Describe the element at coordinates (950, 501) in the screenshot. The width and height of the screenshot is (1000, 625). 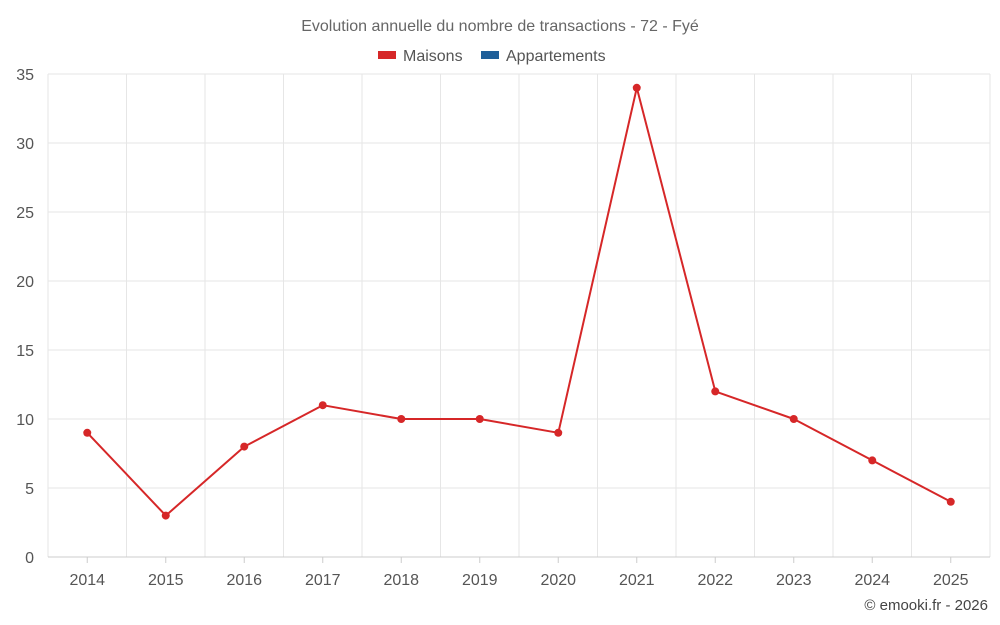
I see `data-point-maisons-2025` at that location.